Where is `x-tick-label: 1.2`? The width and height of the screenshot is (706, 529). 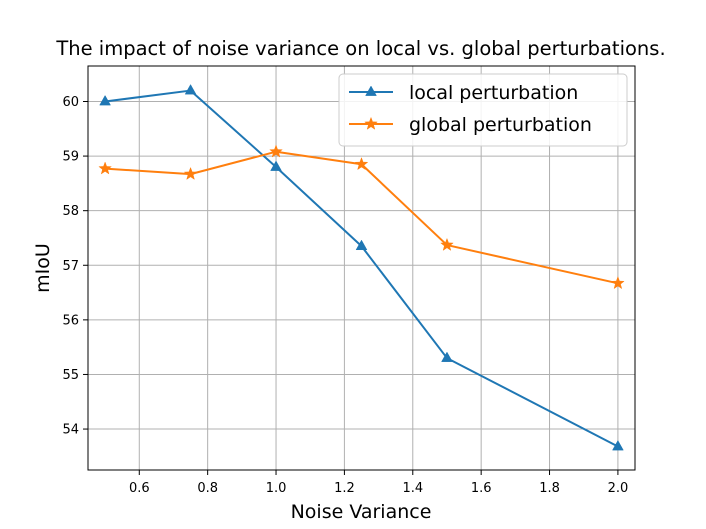
x-tick-label: 1.2 is located at coordinates (344, 488).